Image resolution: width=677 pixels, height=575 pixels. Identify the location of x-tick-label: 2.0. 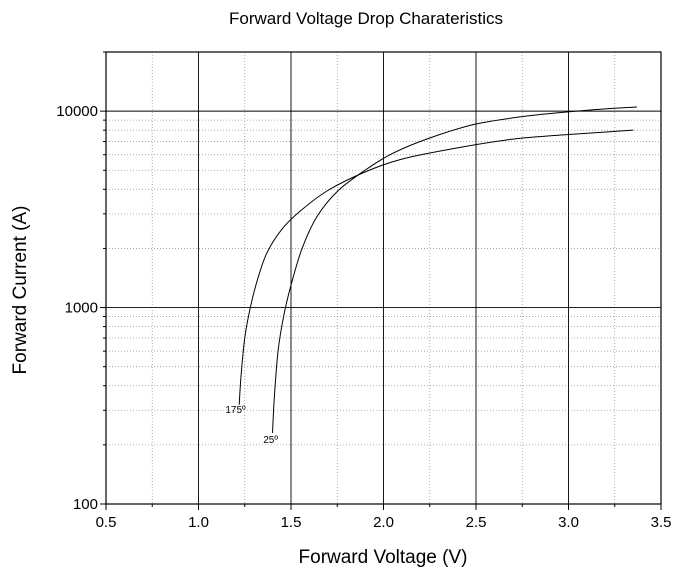
(383, 522).